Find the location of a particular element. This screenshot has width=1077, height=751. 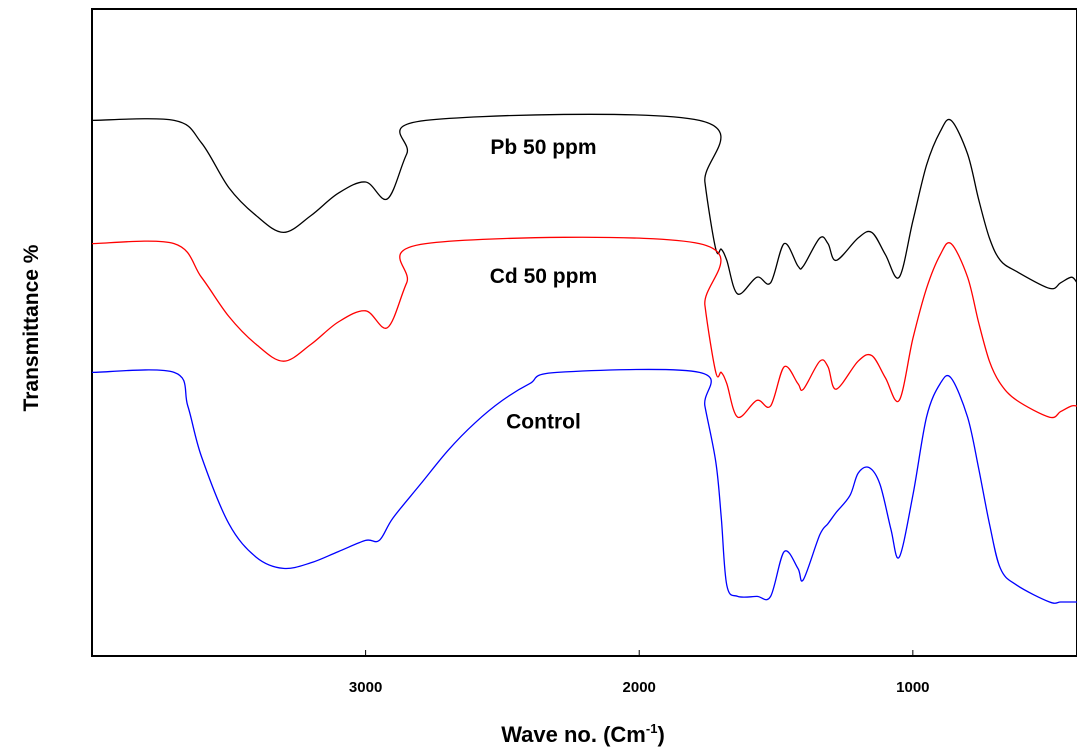

x-axis-title-main: Wave no. (Cm is located at coordinates (573, 734).